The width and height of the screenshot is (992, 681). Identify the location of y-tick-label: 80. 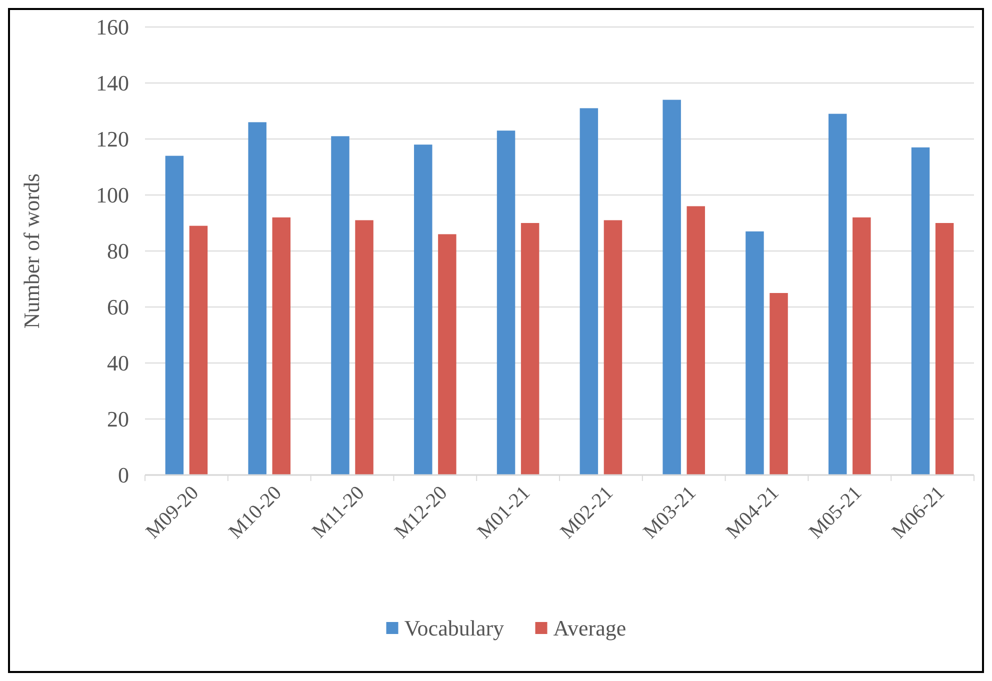
(118, 251).